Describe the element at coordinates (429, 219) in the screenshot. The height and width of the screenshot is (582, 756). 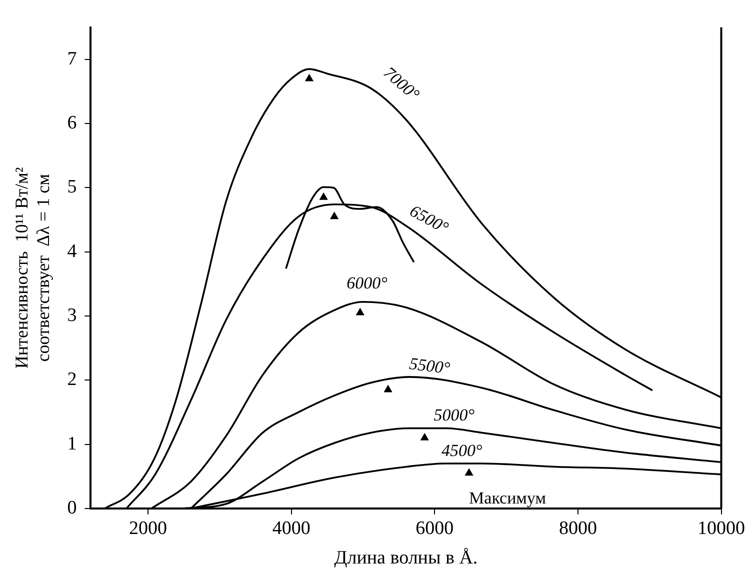
I see `text: 6500°` at that location.